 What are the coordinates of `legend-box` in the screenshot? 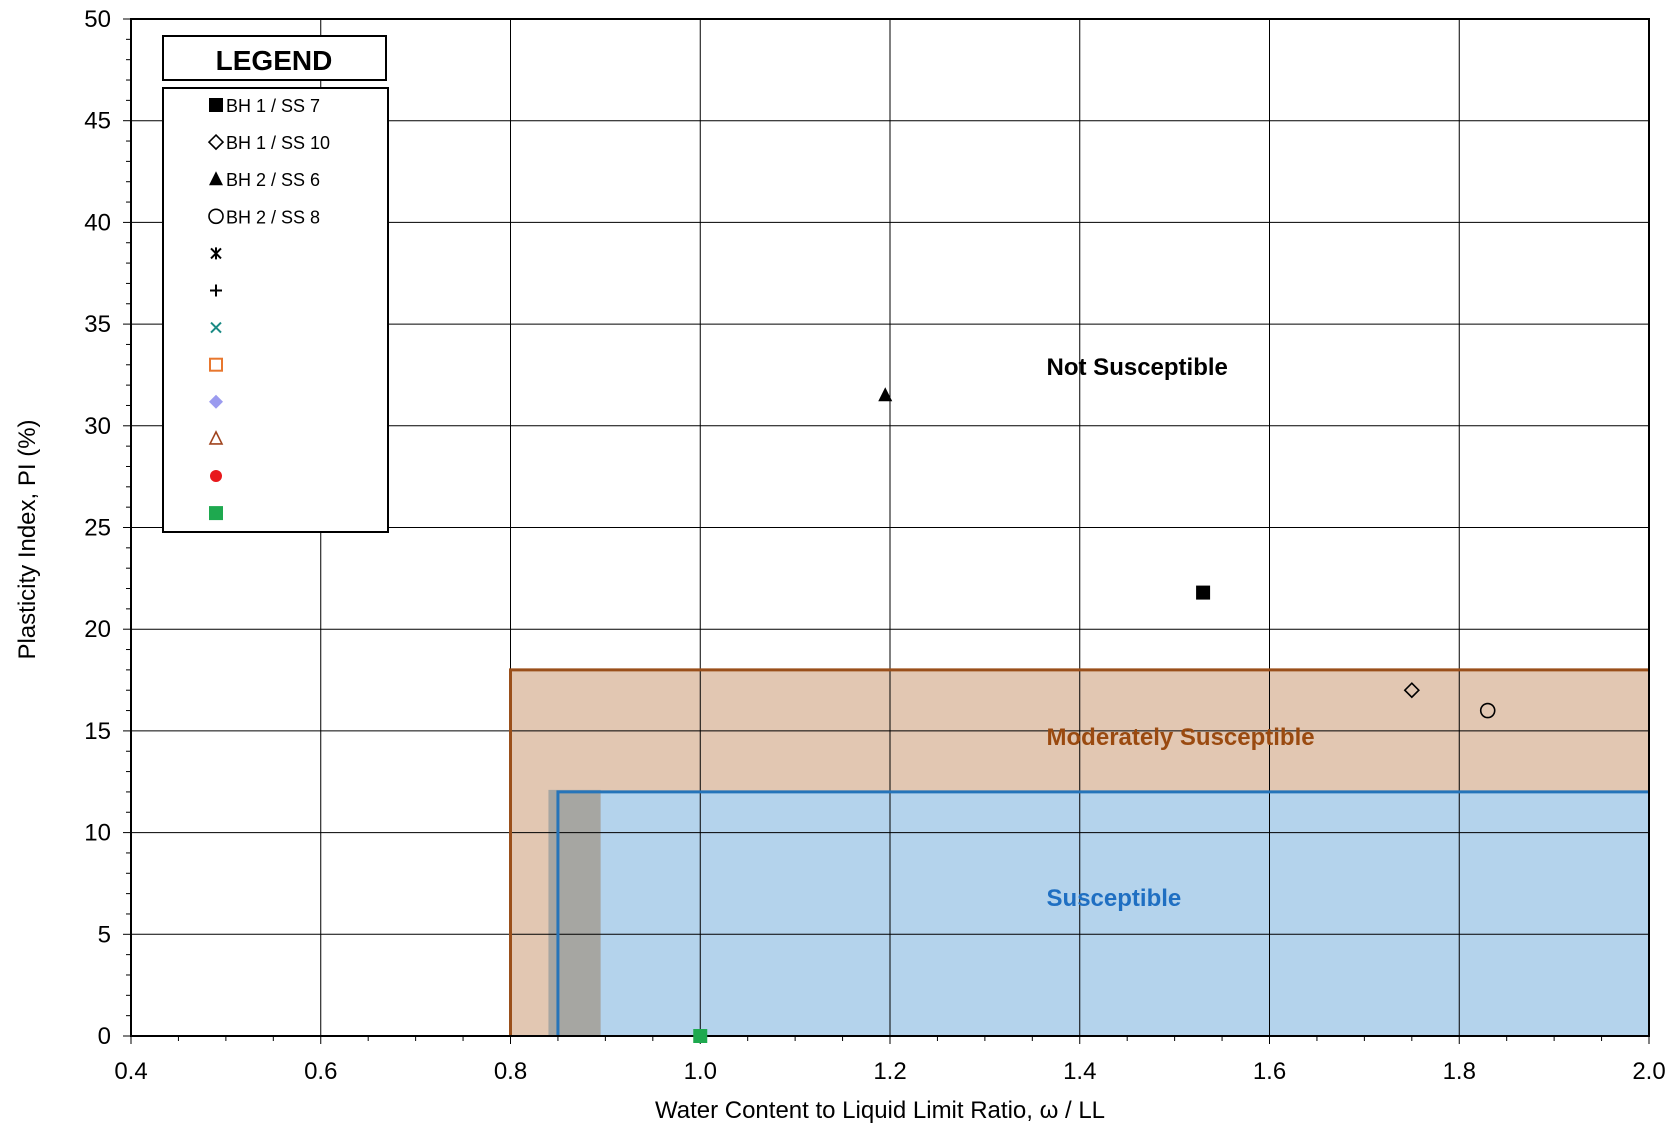 It's located at (275, 310).